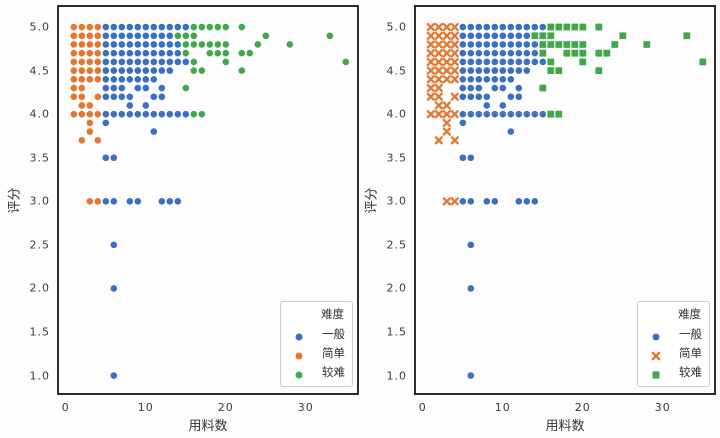 The image size is (720, 438). I want to click on y-tick-label: 2.5, so click(396, 245).